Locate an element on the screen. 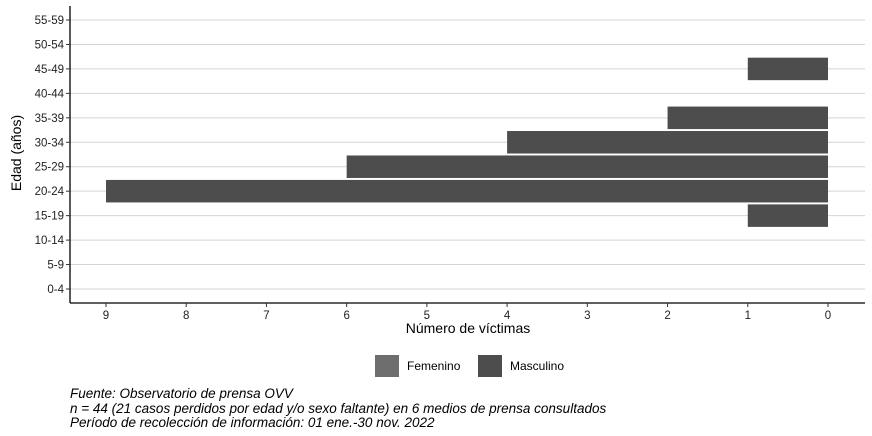 This screenshot has height=436, width=872. legend-label: Femenino is located at coordinates (434, 366).